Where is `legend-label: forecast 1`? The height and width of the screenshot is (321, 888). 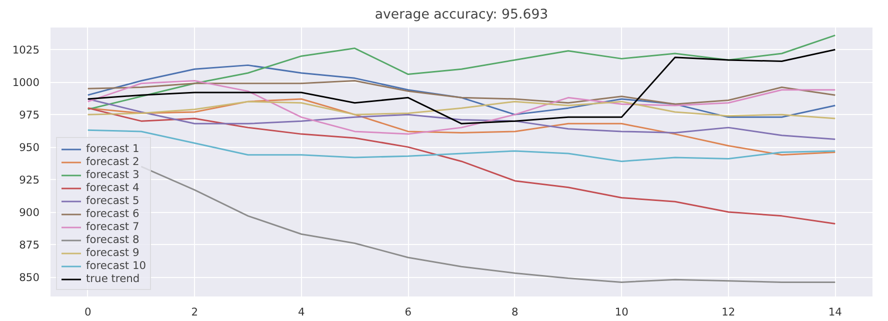 legend-label: forecast 1 is located at coordinates (113, 148).